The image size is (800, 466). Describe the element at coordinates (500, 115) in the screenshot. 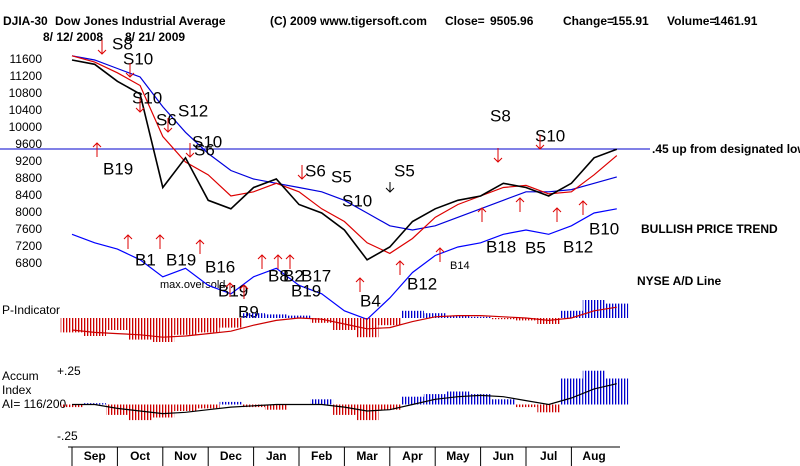

I see `signal-label: S8` at that location.